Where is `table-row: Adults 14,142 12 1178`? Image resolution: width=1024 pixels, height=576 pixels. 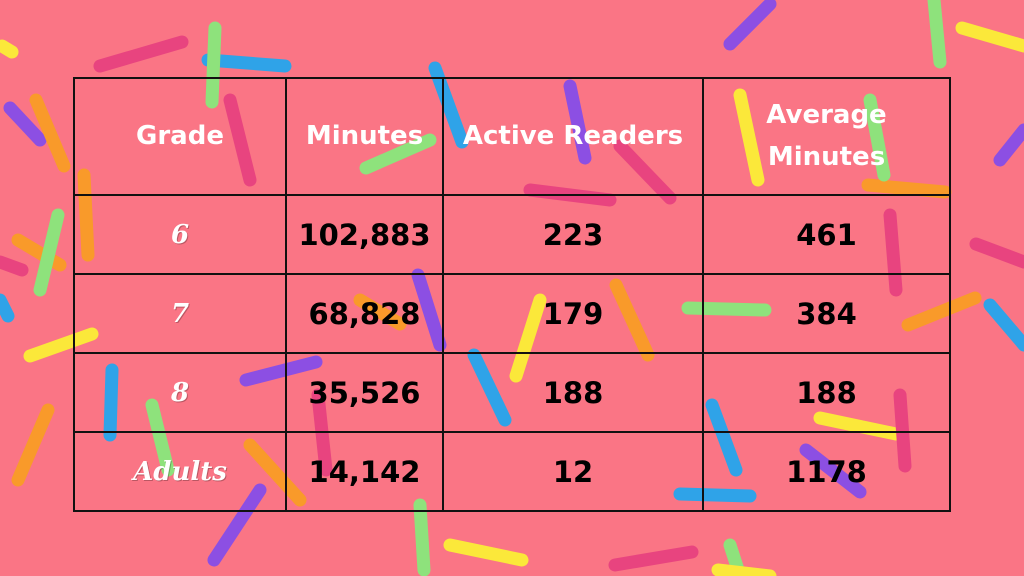
table-row: Adults 14,142 12 1178 is located at coordinates (512, 471).